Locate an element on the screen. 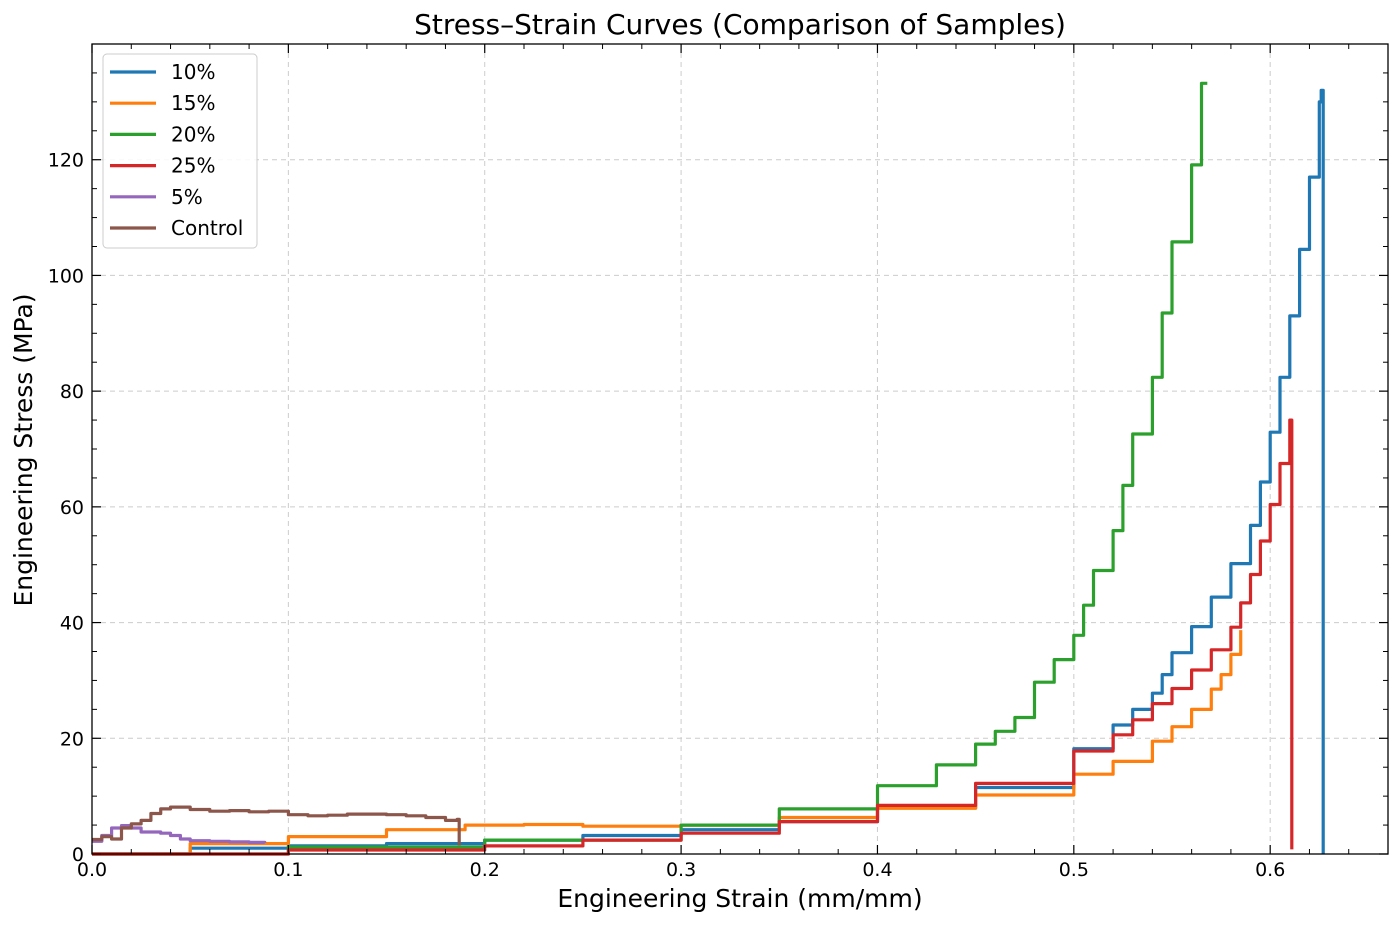 The height and width of the screenshot is (925, 1400). x-tick-label: 0.5 is located at coordinates (1074, 870).